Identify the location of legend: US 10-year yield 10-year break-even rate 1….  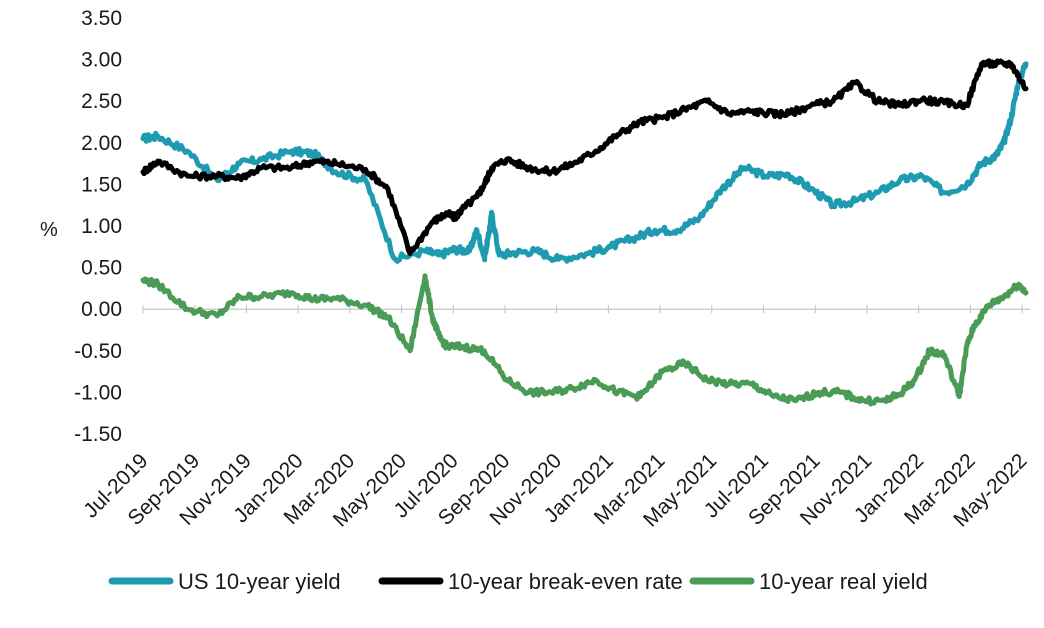
(518, 581).